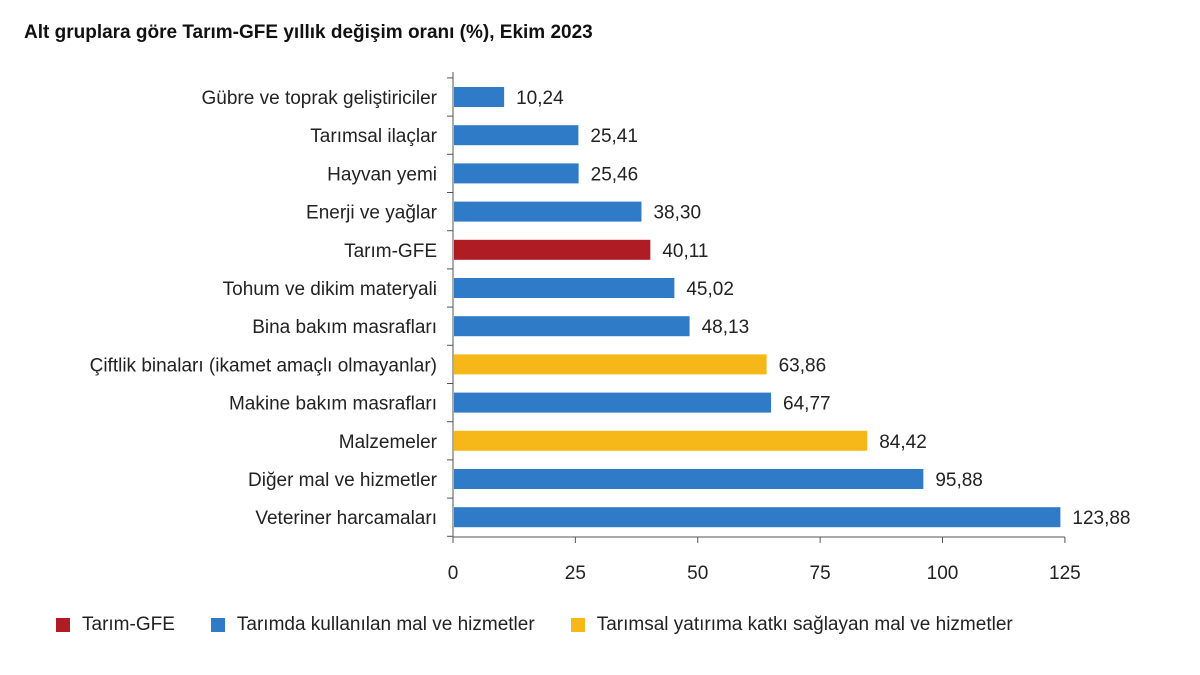 Image resolution: width=1200 pixels, height=675 pixels. Describe the element at coordinates (614, 136) in the screenshot. I see `value-label: 25,41` at that location.